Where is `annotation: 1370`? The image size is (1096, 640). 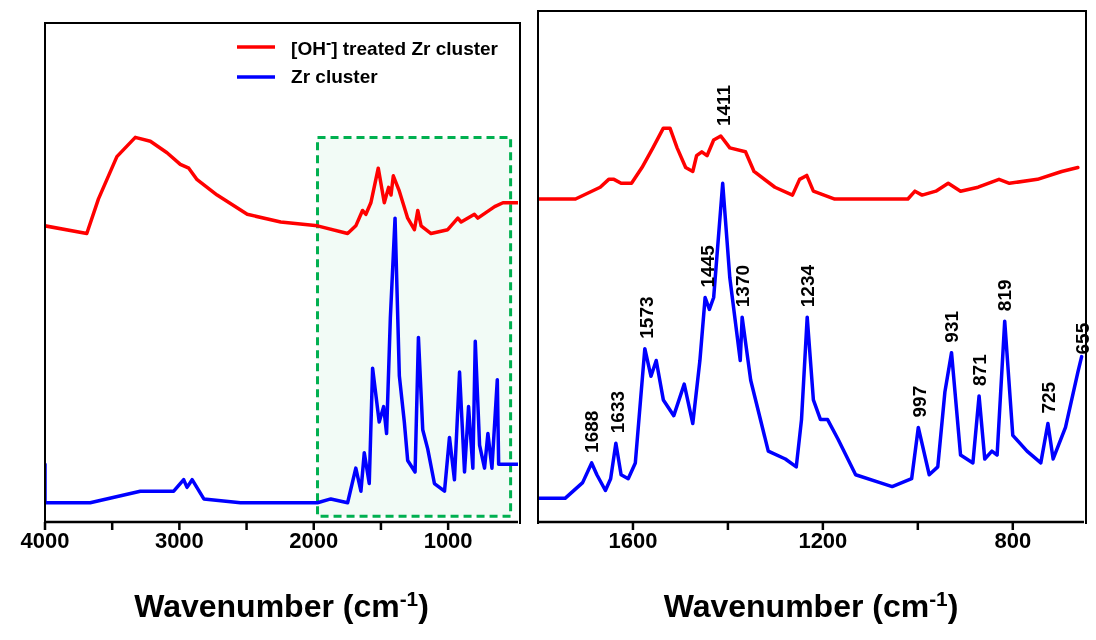
annotation: 1370 is located at coordinates (743, 286).